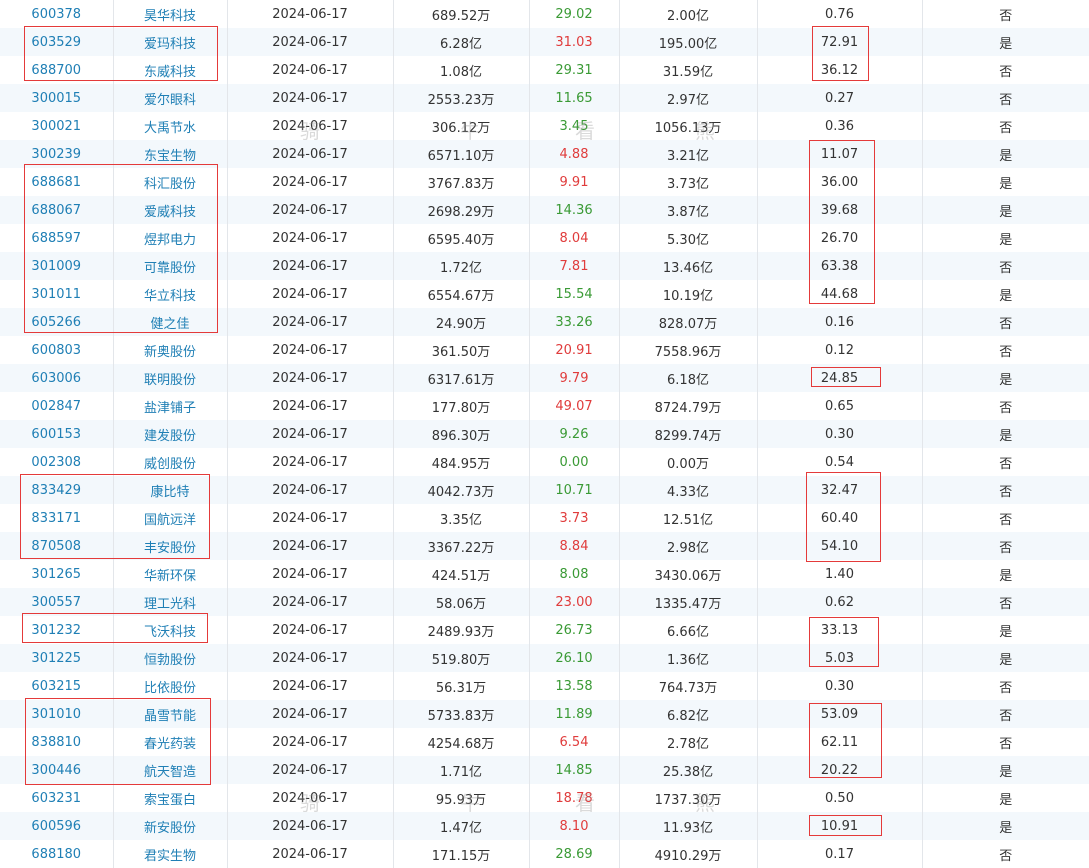  Describe the element at coordinates (840, 630) in the screenshot. I see `ratio-cell: 33.13` at that location.